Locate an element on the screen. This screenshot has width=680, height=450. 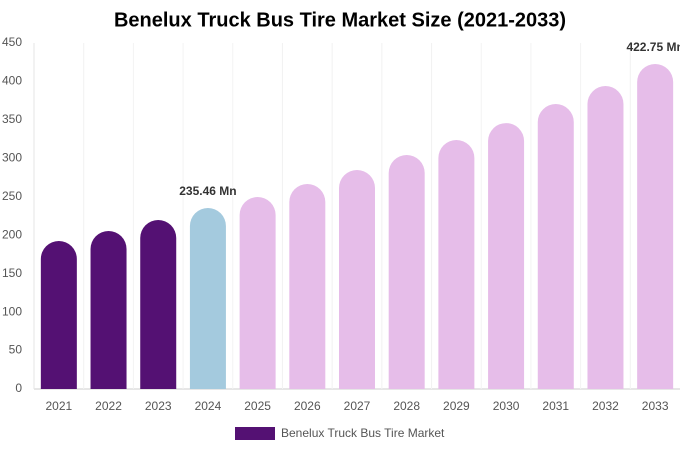
x-tick-label: 2025 is located at coordinates (257, 406).